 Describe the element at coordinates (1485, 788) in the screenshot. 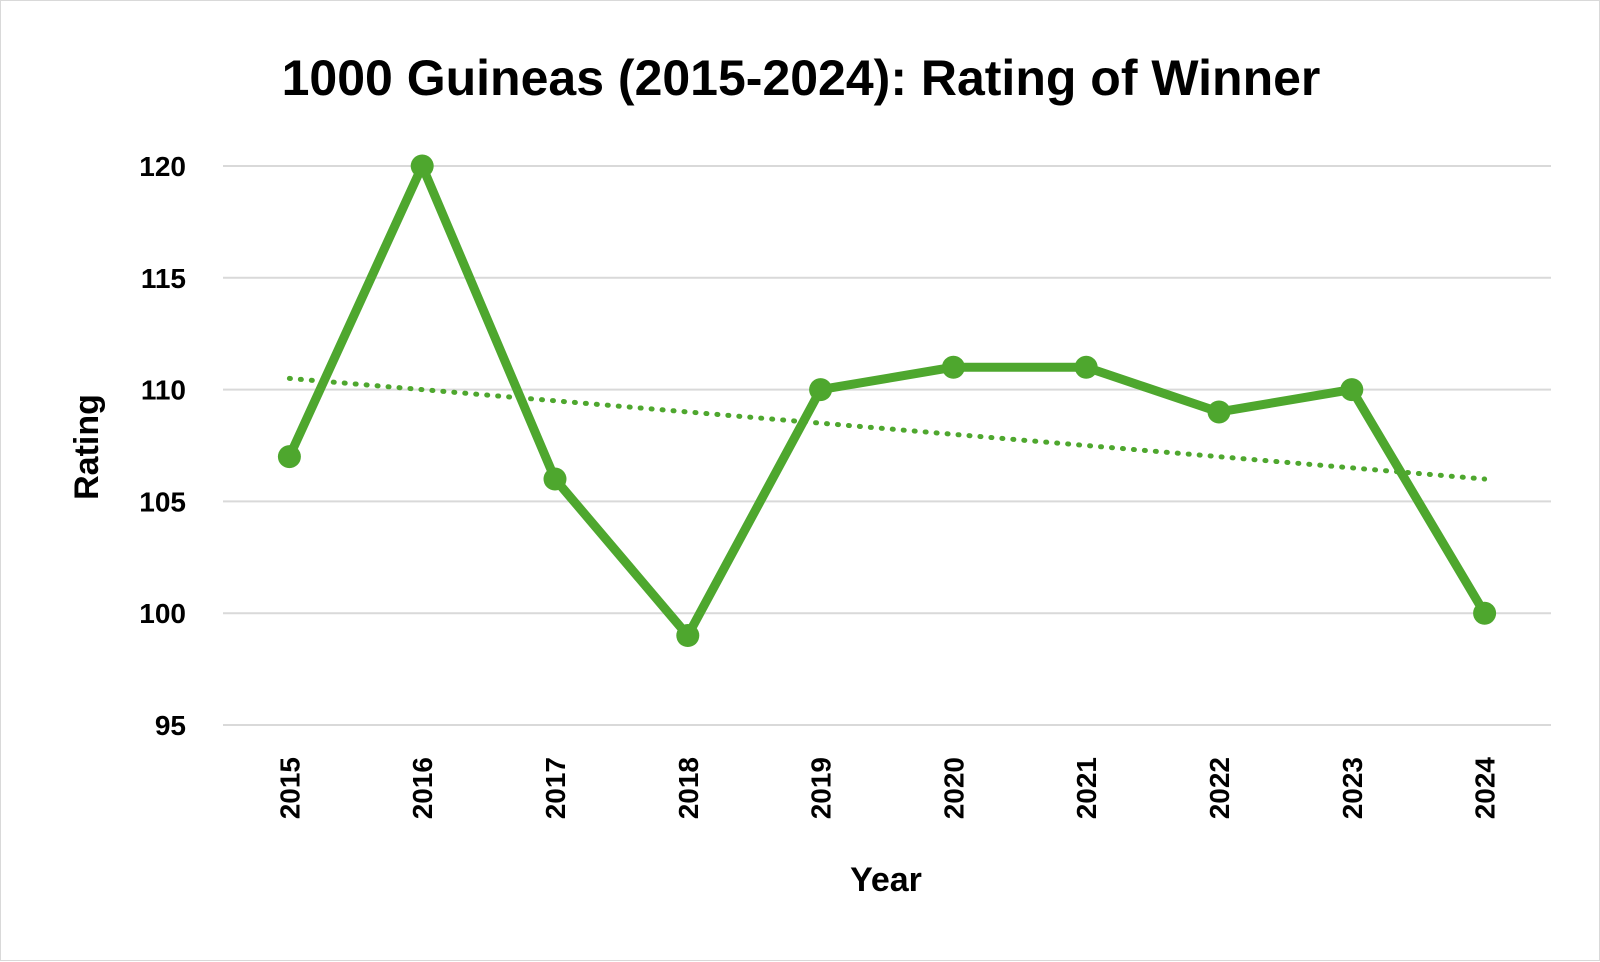

I see `x-tick-label: 2024` at that location.